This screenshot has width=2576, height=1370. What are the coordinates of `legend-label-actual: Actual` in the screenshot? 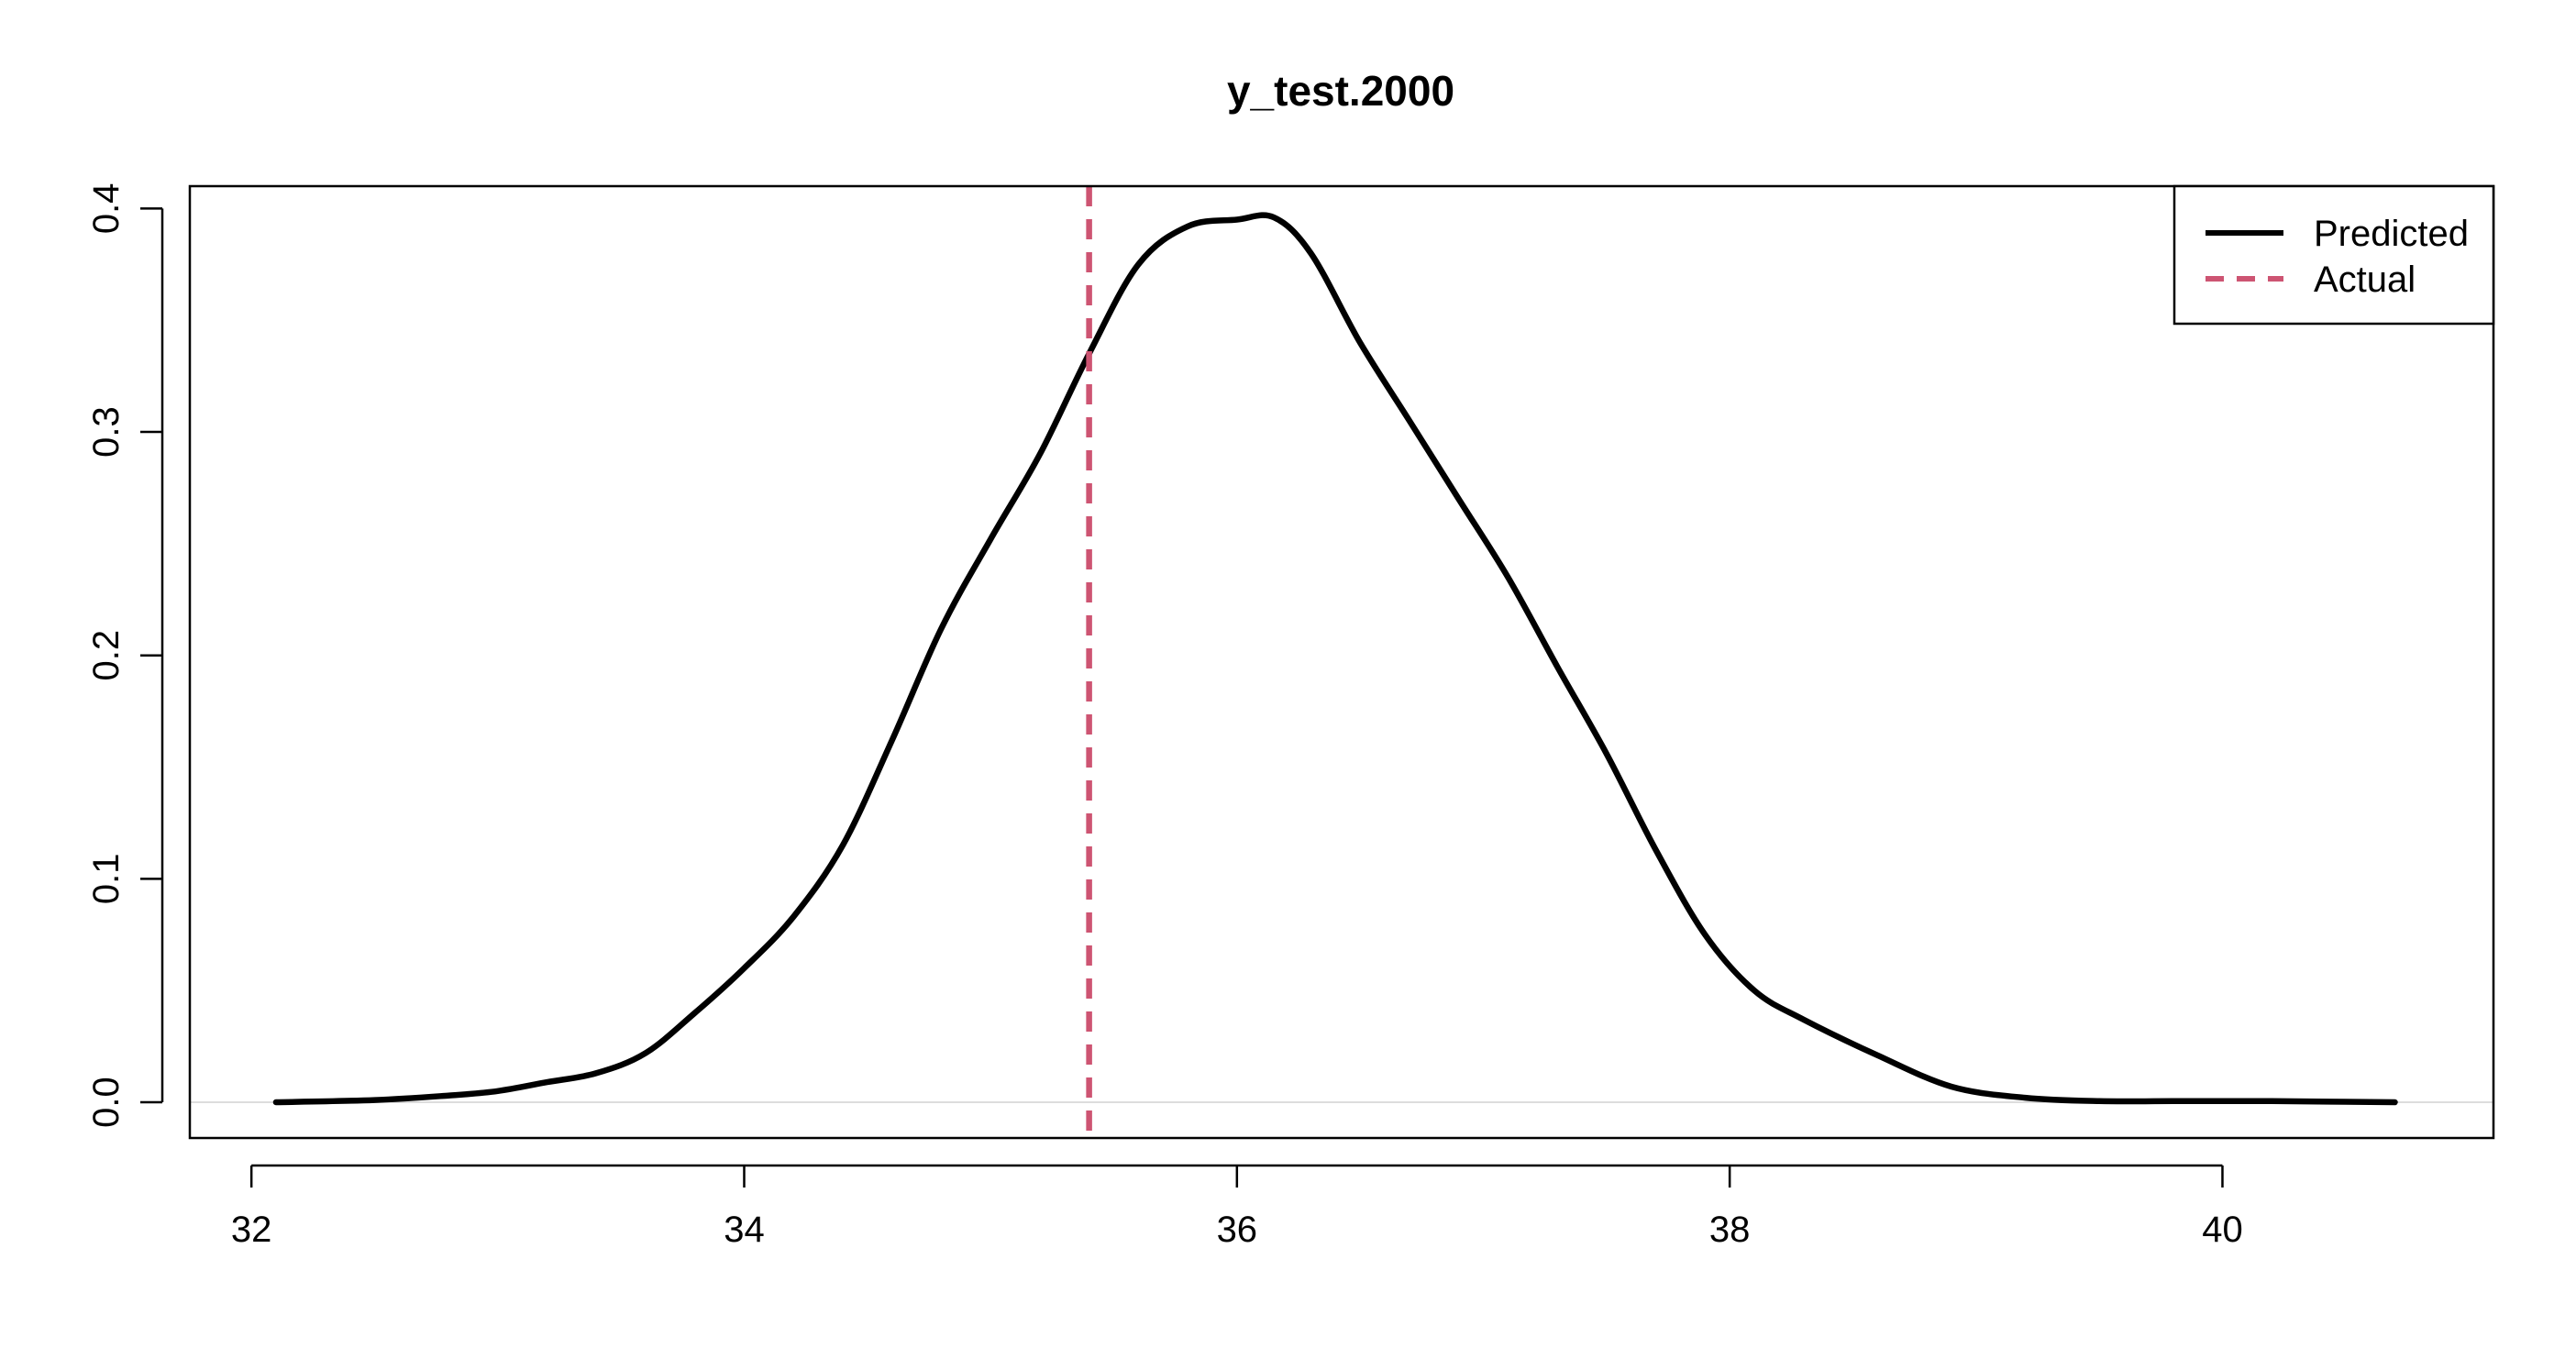 It's located at (2365, 280).